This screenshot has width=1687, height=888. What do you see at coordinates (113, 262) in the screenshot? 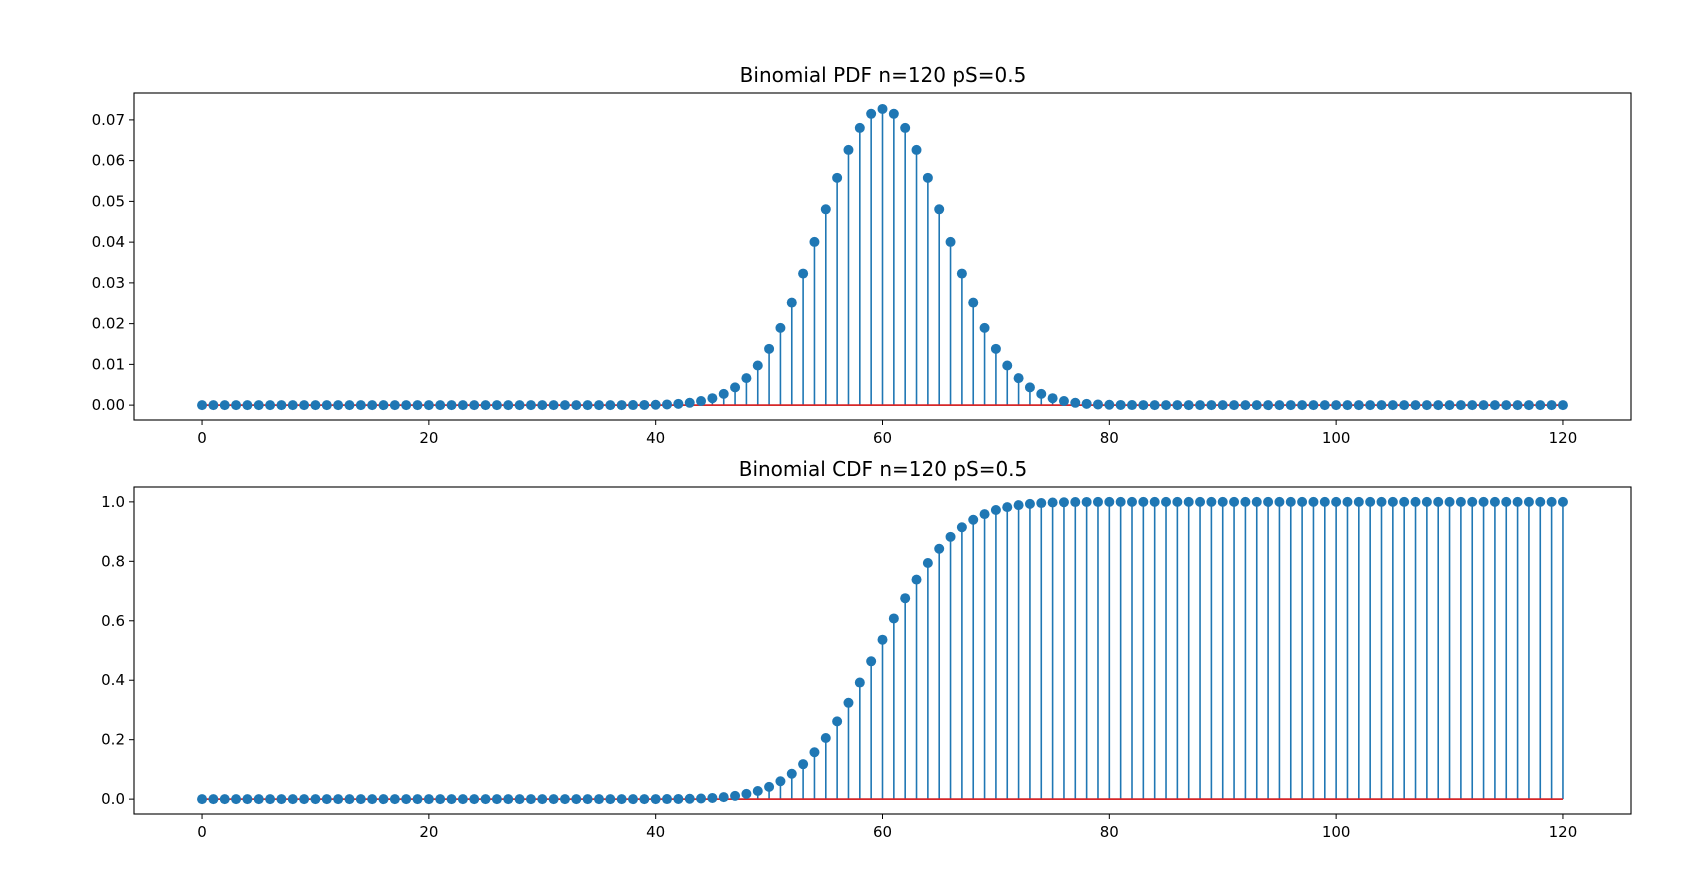
I see `pdf-y-ticks: 0.00 0.01 0.02 0.03 0.04 0.05 0.06 0.07` at bounding box center [113, 262].